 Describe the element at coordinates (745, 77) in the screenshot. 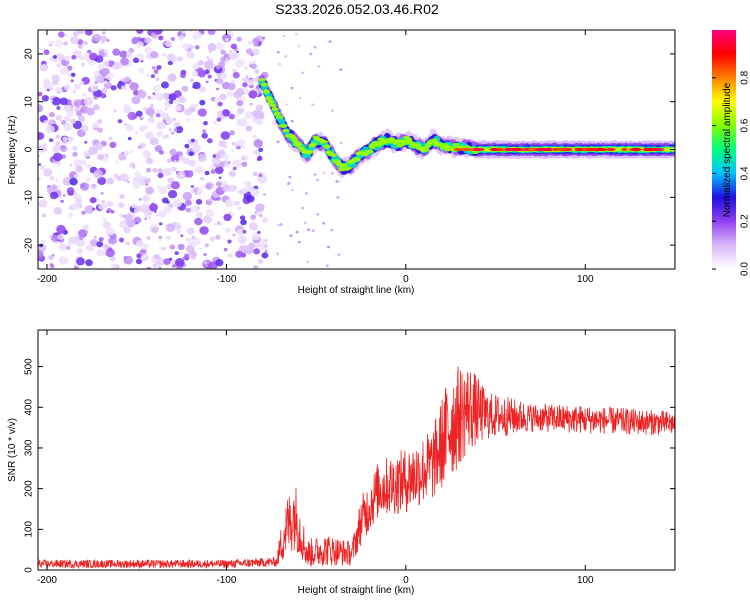

I see `colorbar-tick-label: 0.8` at that location.